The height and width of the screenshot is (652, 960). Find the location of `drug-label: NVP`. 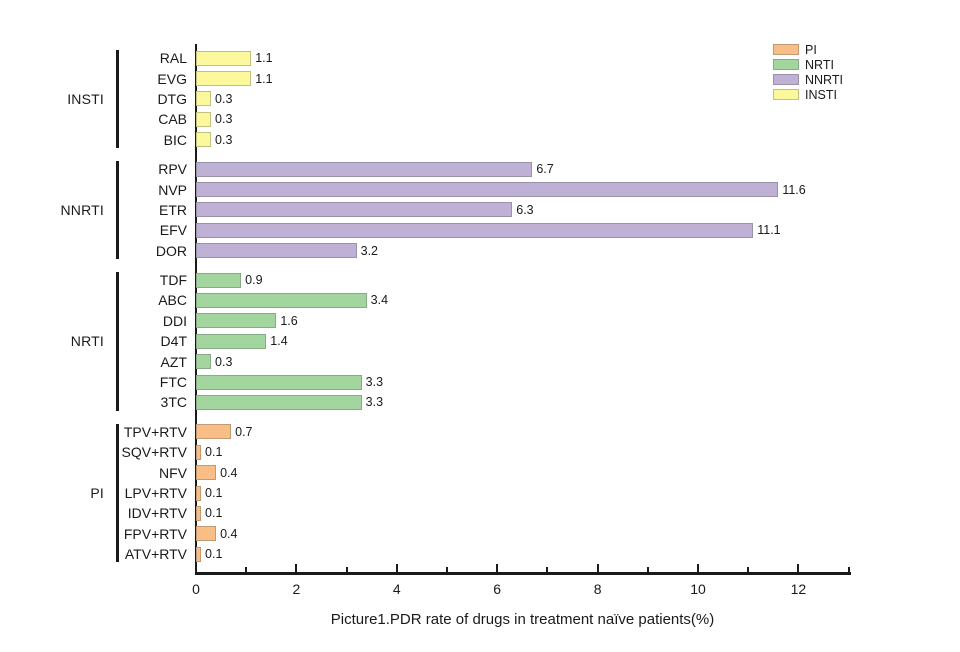

drug-label: NVP is located at coordinates (172, 189).